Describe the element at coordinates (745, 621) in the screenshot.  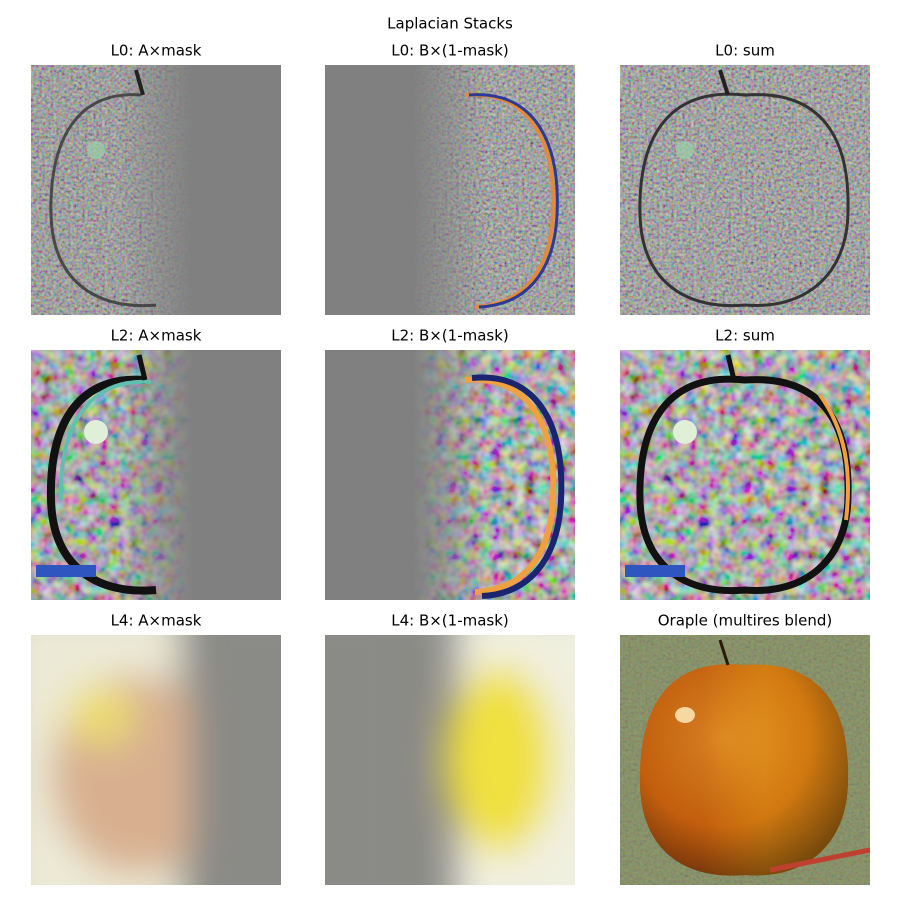
I see `panel-title: Oraple (multires blend)` at that location.